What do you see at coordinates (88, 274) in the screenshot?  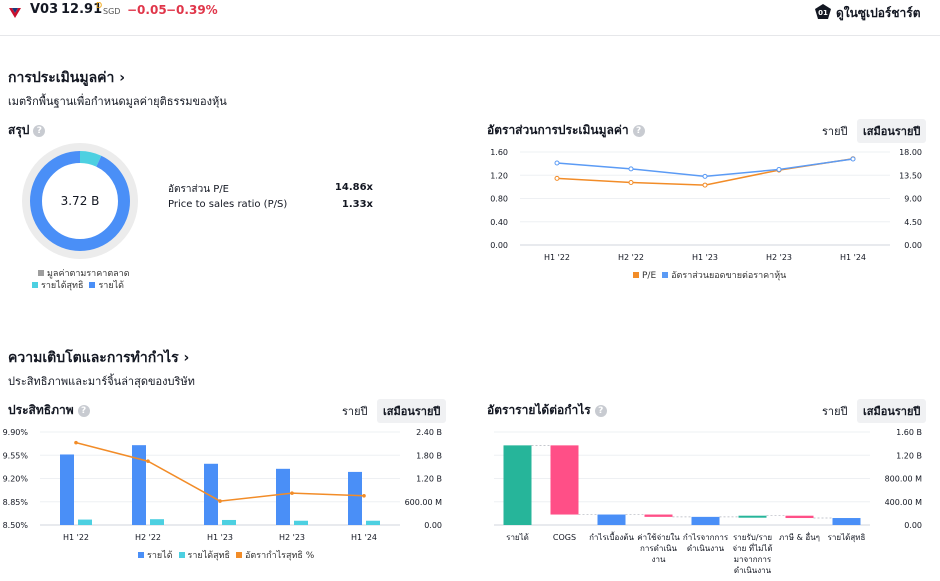 I see `legend-market-cap: มูลค่าตามราคาตลาด` at bounding box center [88, 274].